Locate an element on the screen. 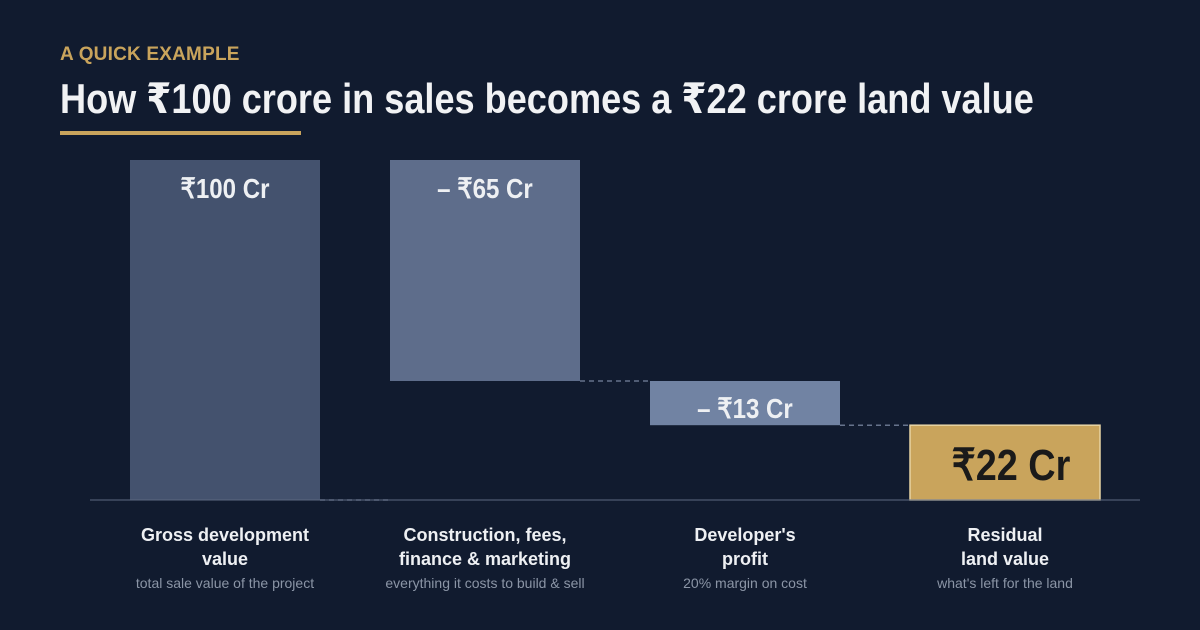 Image resolution: width=1200 pixels, height=630 pixels. bar-value-label: – ₹13 Cr is located at coordinates (745, 408).